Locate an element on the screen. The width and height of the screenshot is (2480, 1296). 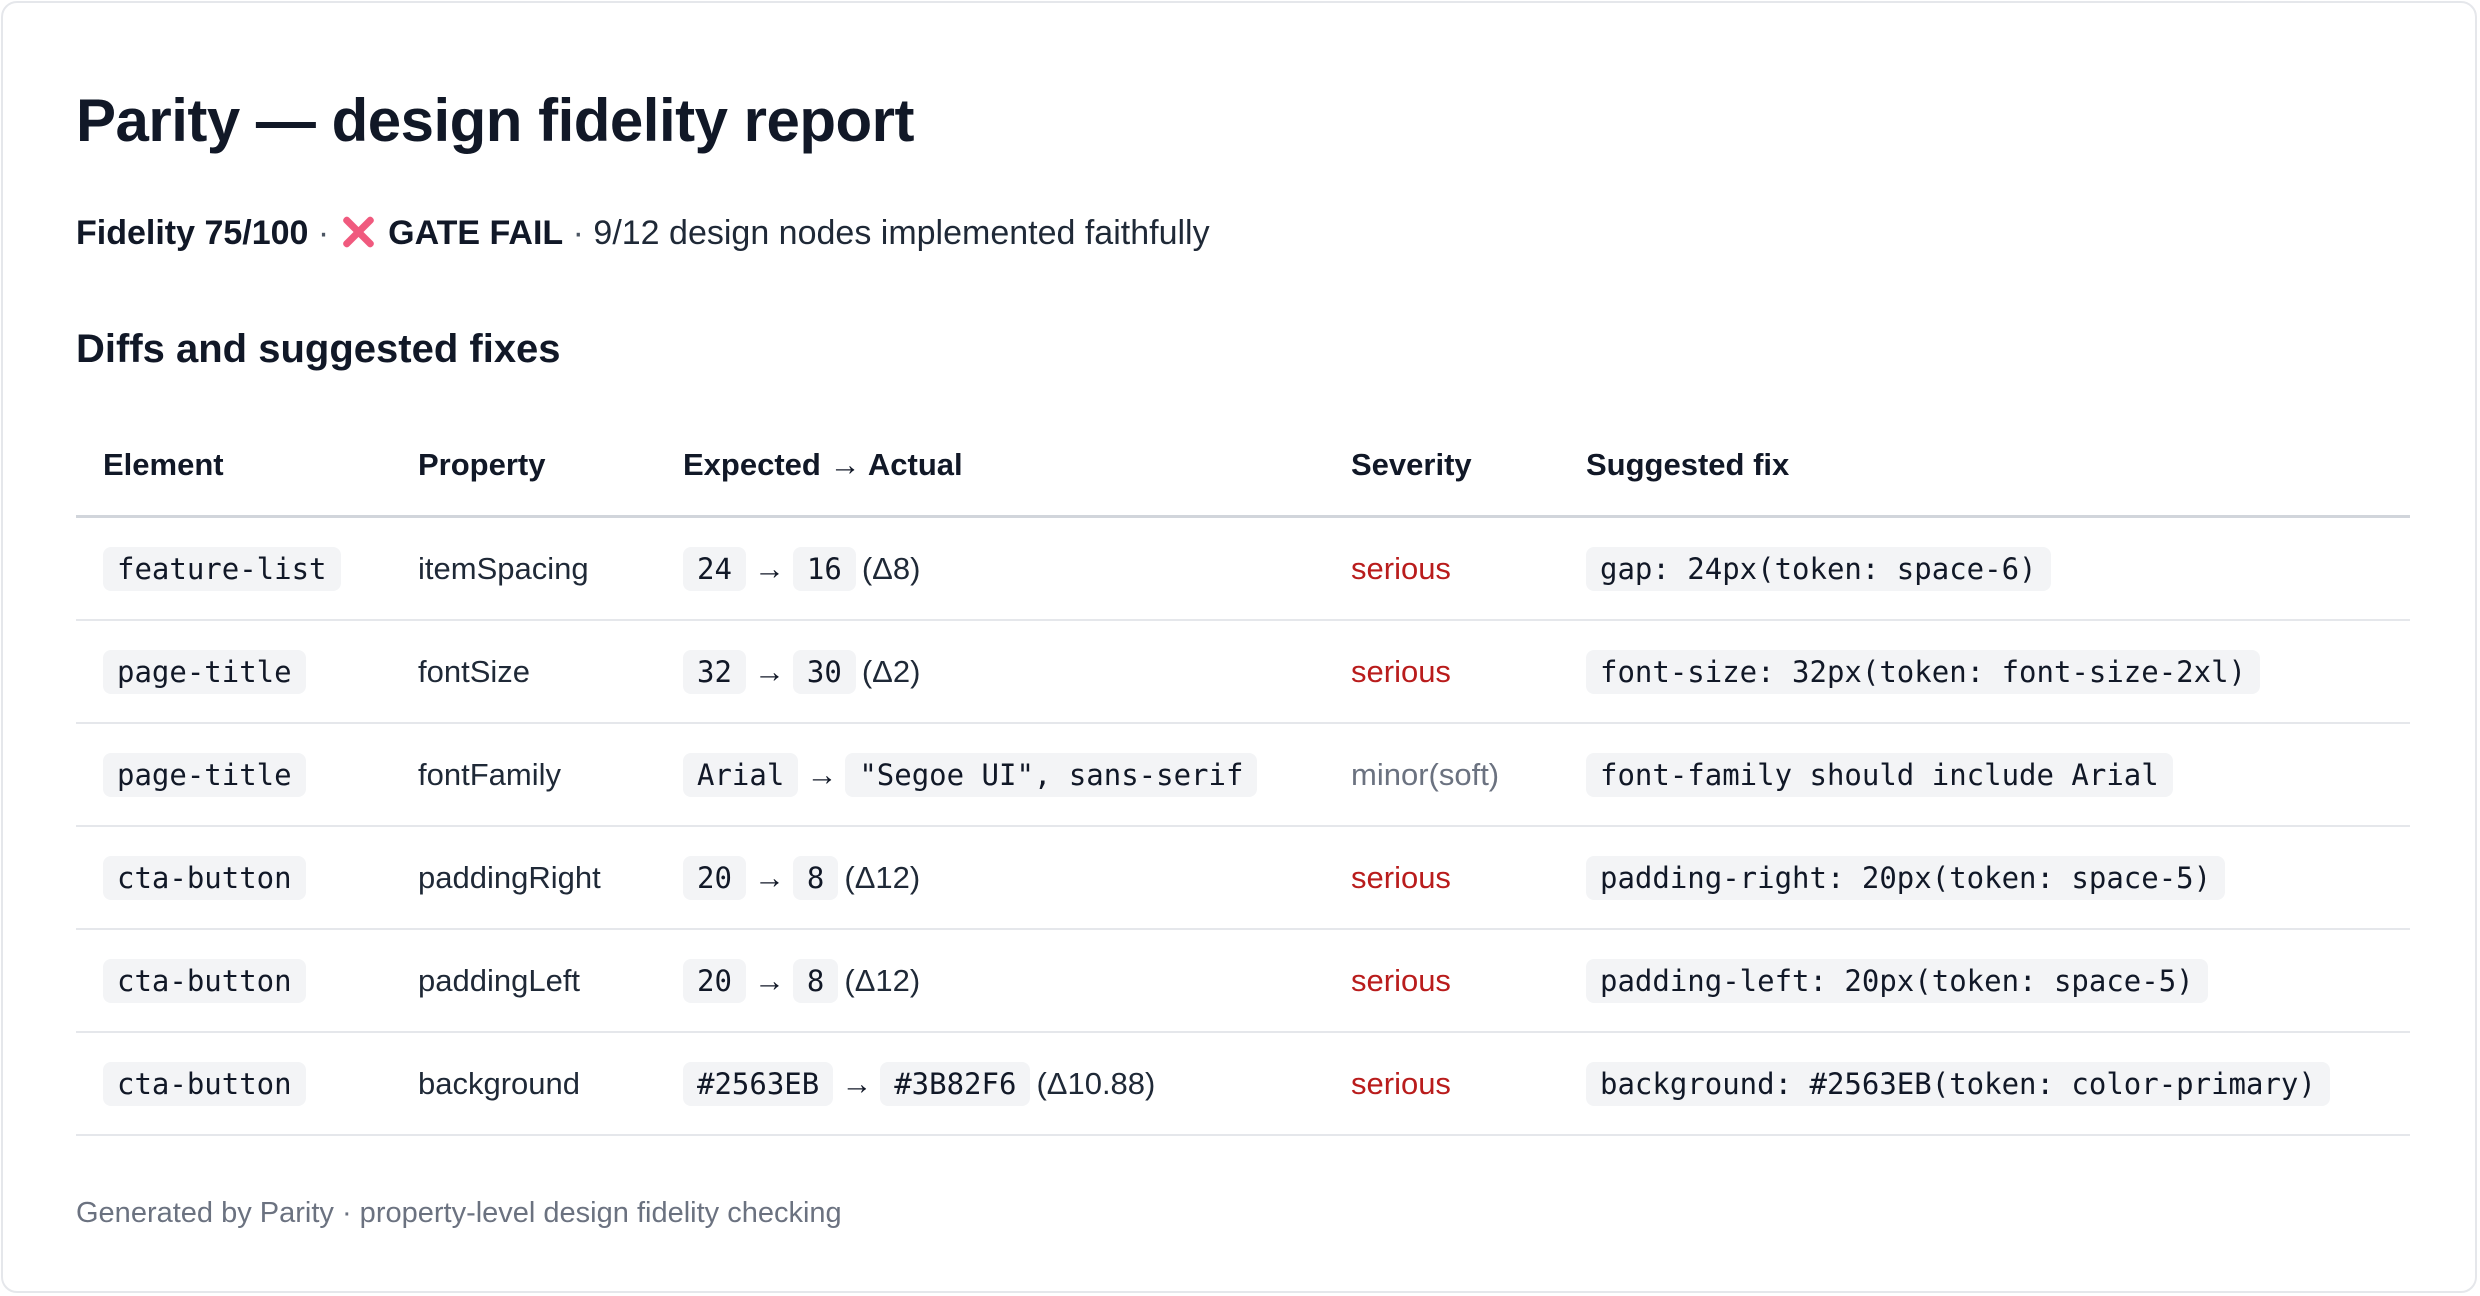
fix-cell: padding-left: 20px(token: space-5) is located at coordinates (1984, 981).